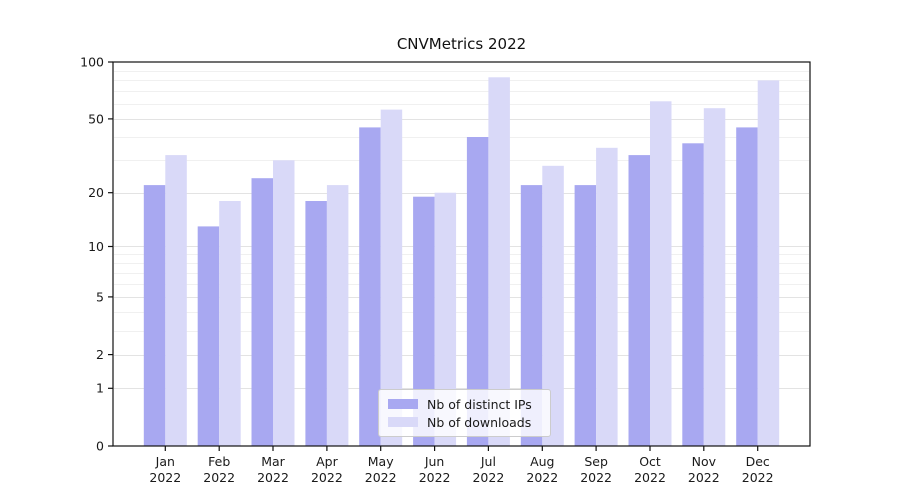 The width and height of the screenshot is (900, 500). Describe the element at coordinates (461, 44) in the screenshot. I see `chart-title: CNVMetrics 2022` at that location.